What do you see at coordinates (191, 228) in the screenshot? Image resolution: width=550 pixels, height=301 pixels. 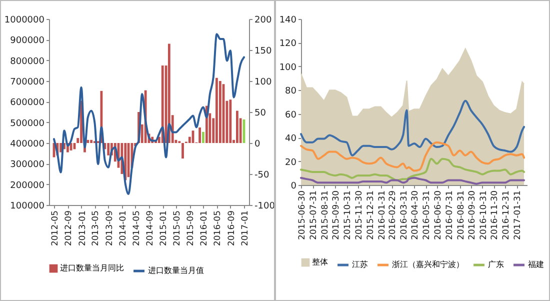 I see `x-tick-label: 2015-09` at bounding box center [191, 228].